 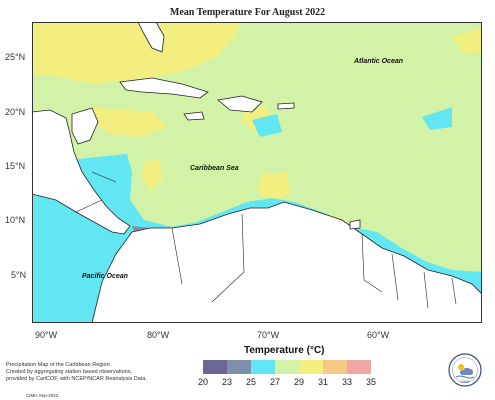 What do you see at coordinates (465, 377) in the screenshot?
I see `wave-icon` at bounding box center [465, 377].